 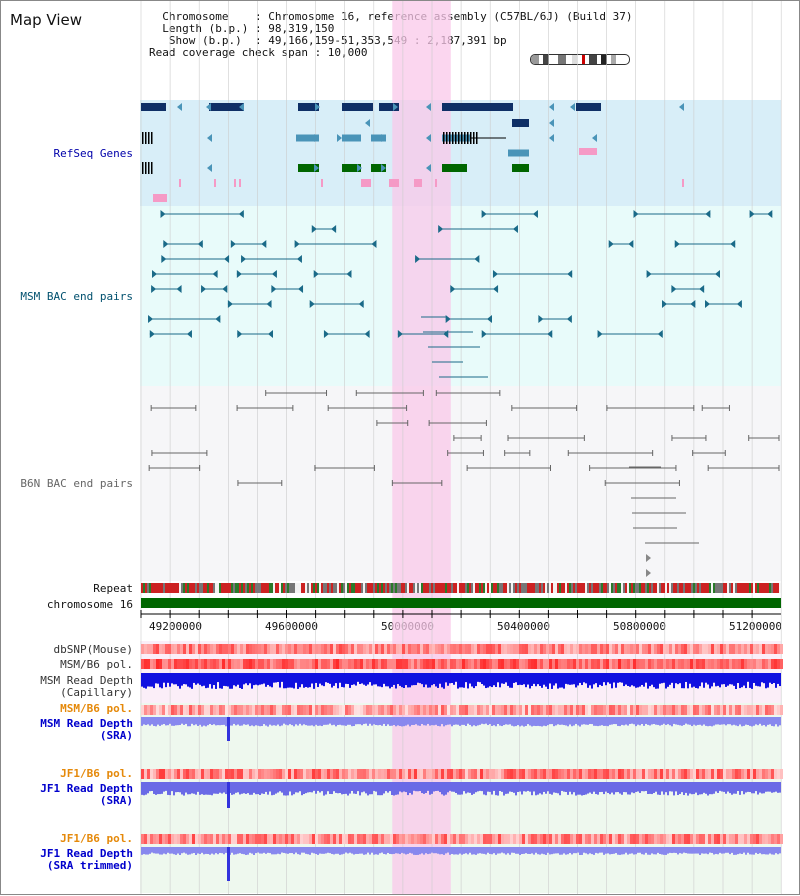 I want to click on chromosome-ideogram, so click(x=580, y=59).